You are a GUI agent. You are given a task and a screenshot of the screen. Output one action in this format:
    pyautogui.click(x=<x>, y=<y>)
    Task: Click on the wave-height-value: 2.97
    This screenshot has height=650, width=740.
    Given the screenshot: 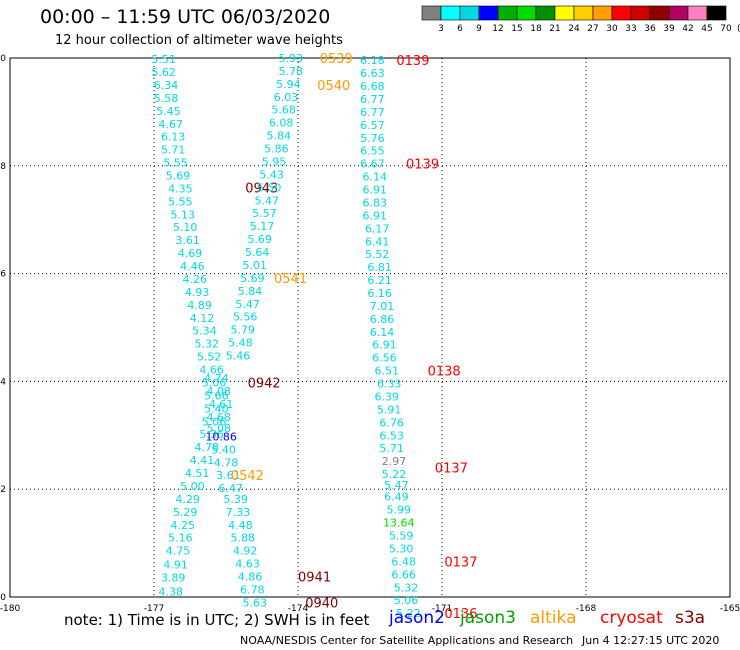 What is the action you would take?
    pyautogui.click(x=394, y=461)
    